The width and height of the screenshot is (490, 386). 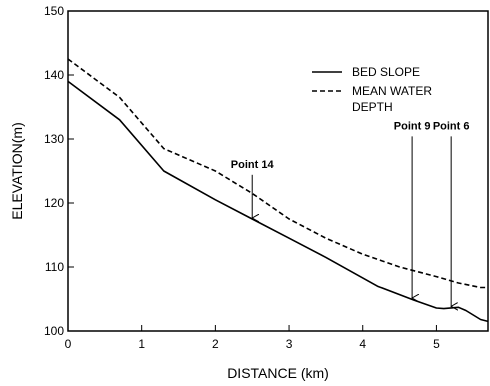 I want to click on x-tick-label: 4, so click(x=362, y=344).